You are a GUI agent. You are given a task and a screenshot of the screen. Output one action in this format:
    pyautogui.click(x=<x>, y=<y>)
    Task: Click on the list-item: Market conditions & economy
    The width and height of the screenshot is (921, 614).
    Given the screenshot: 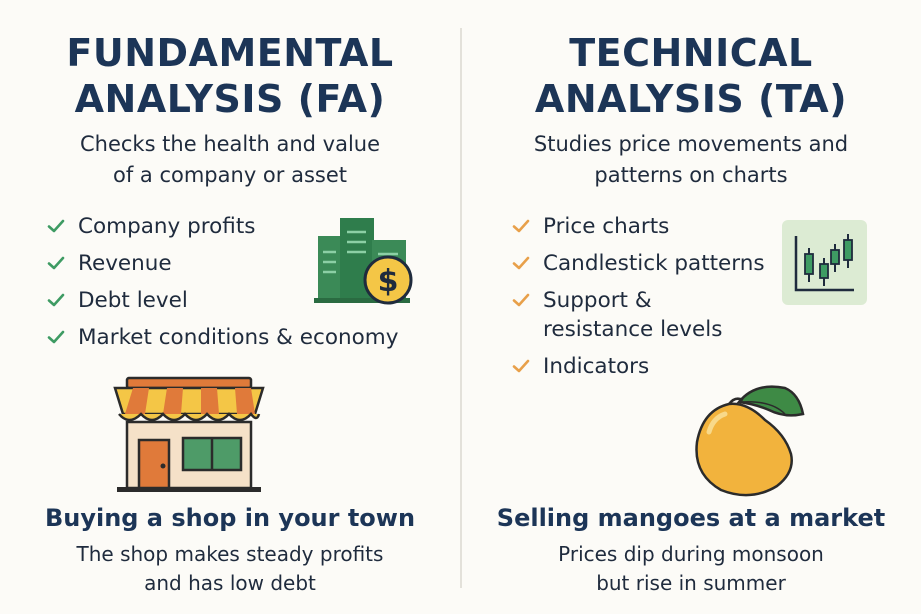 What is the action you would take?
    pyautogui.click(x=221, y=337)
    